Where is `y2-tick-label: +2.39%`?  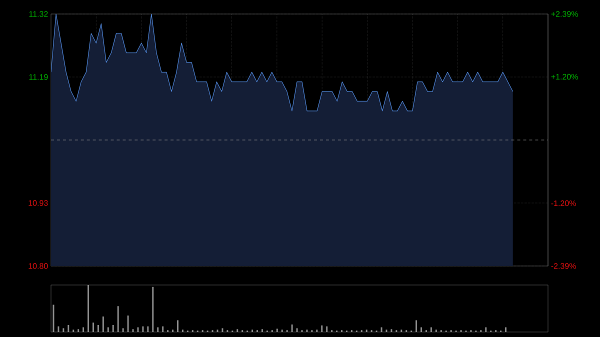
y2-tick-label: +2.39% is located at coordinates (564, 14).